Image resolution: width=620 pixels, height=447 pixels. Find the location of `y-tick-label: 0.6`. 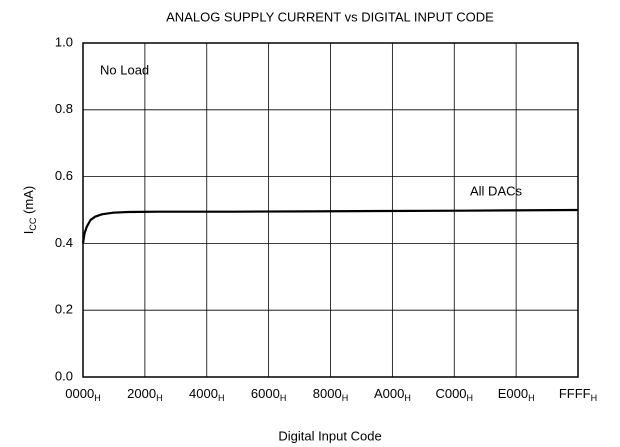

y-tick-label: 0.6 is located at coordinates (64, 175).